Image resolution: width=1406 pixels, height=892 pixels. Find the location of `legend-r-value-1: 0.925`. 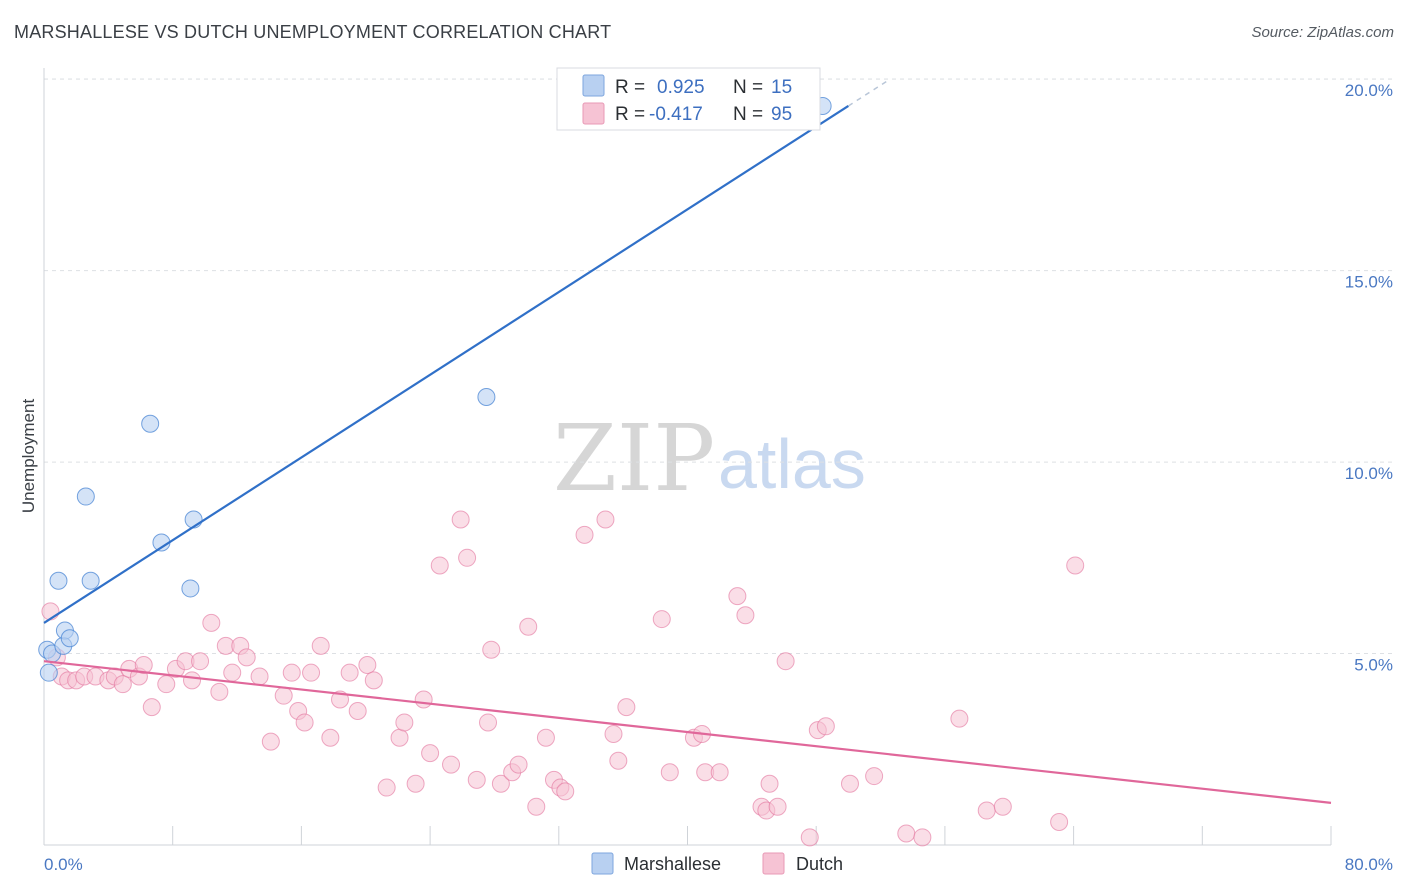

legend-r-value-1: 0.925 is located at coordinates (681, 87).